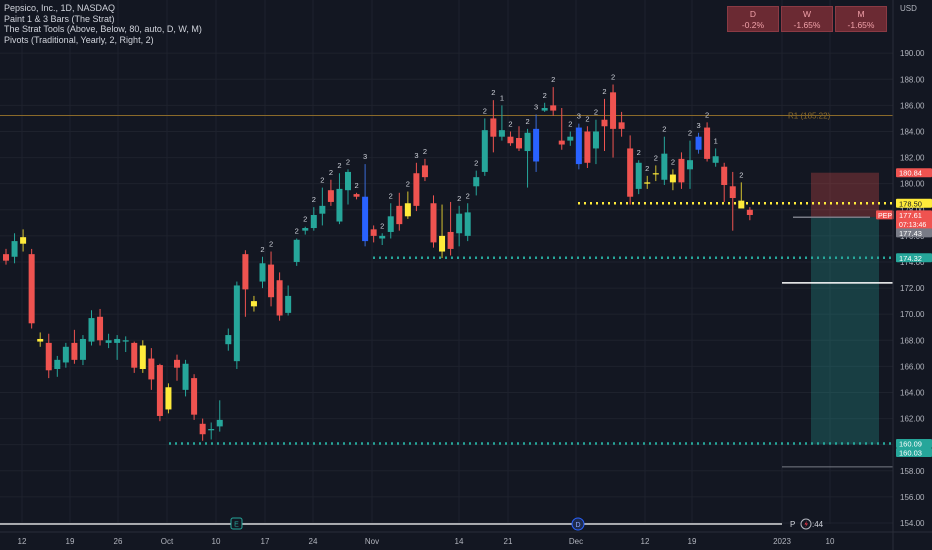 The height and width of the screenshot is (550, 932). Describe the element at coordinates (59, 18) in the screenshot. I see `legend-indicator-1: Paint 1 & 3 Bars (The Strat)` at that location.